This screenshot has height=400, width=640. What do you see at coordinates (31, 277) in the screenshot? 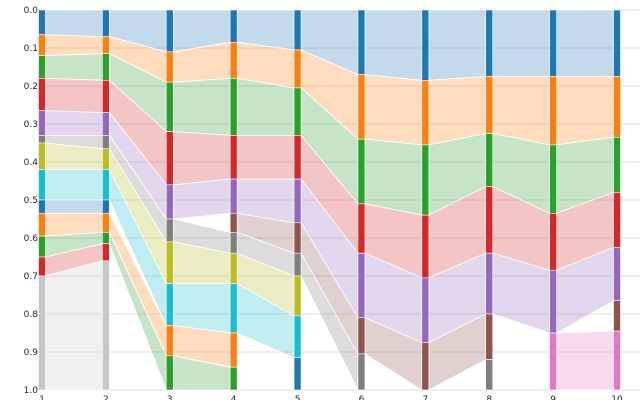
I see `y-tick-label-7: 0.7` at bounding box center [31, 277].